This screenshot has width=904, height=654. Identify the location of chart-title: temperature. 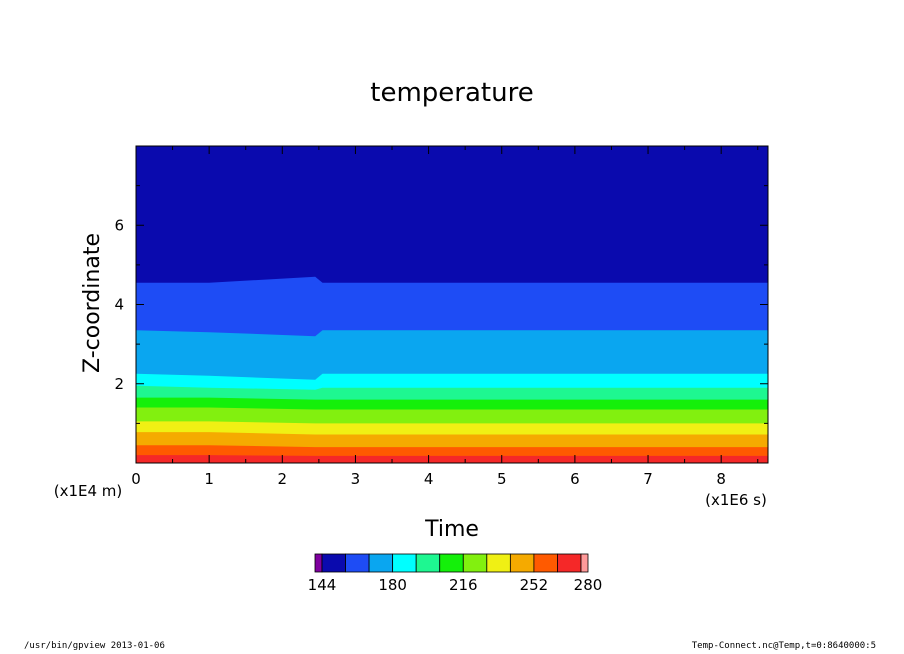
(451, 93).